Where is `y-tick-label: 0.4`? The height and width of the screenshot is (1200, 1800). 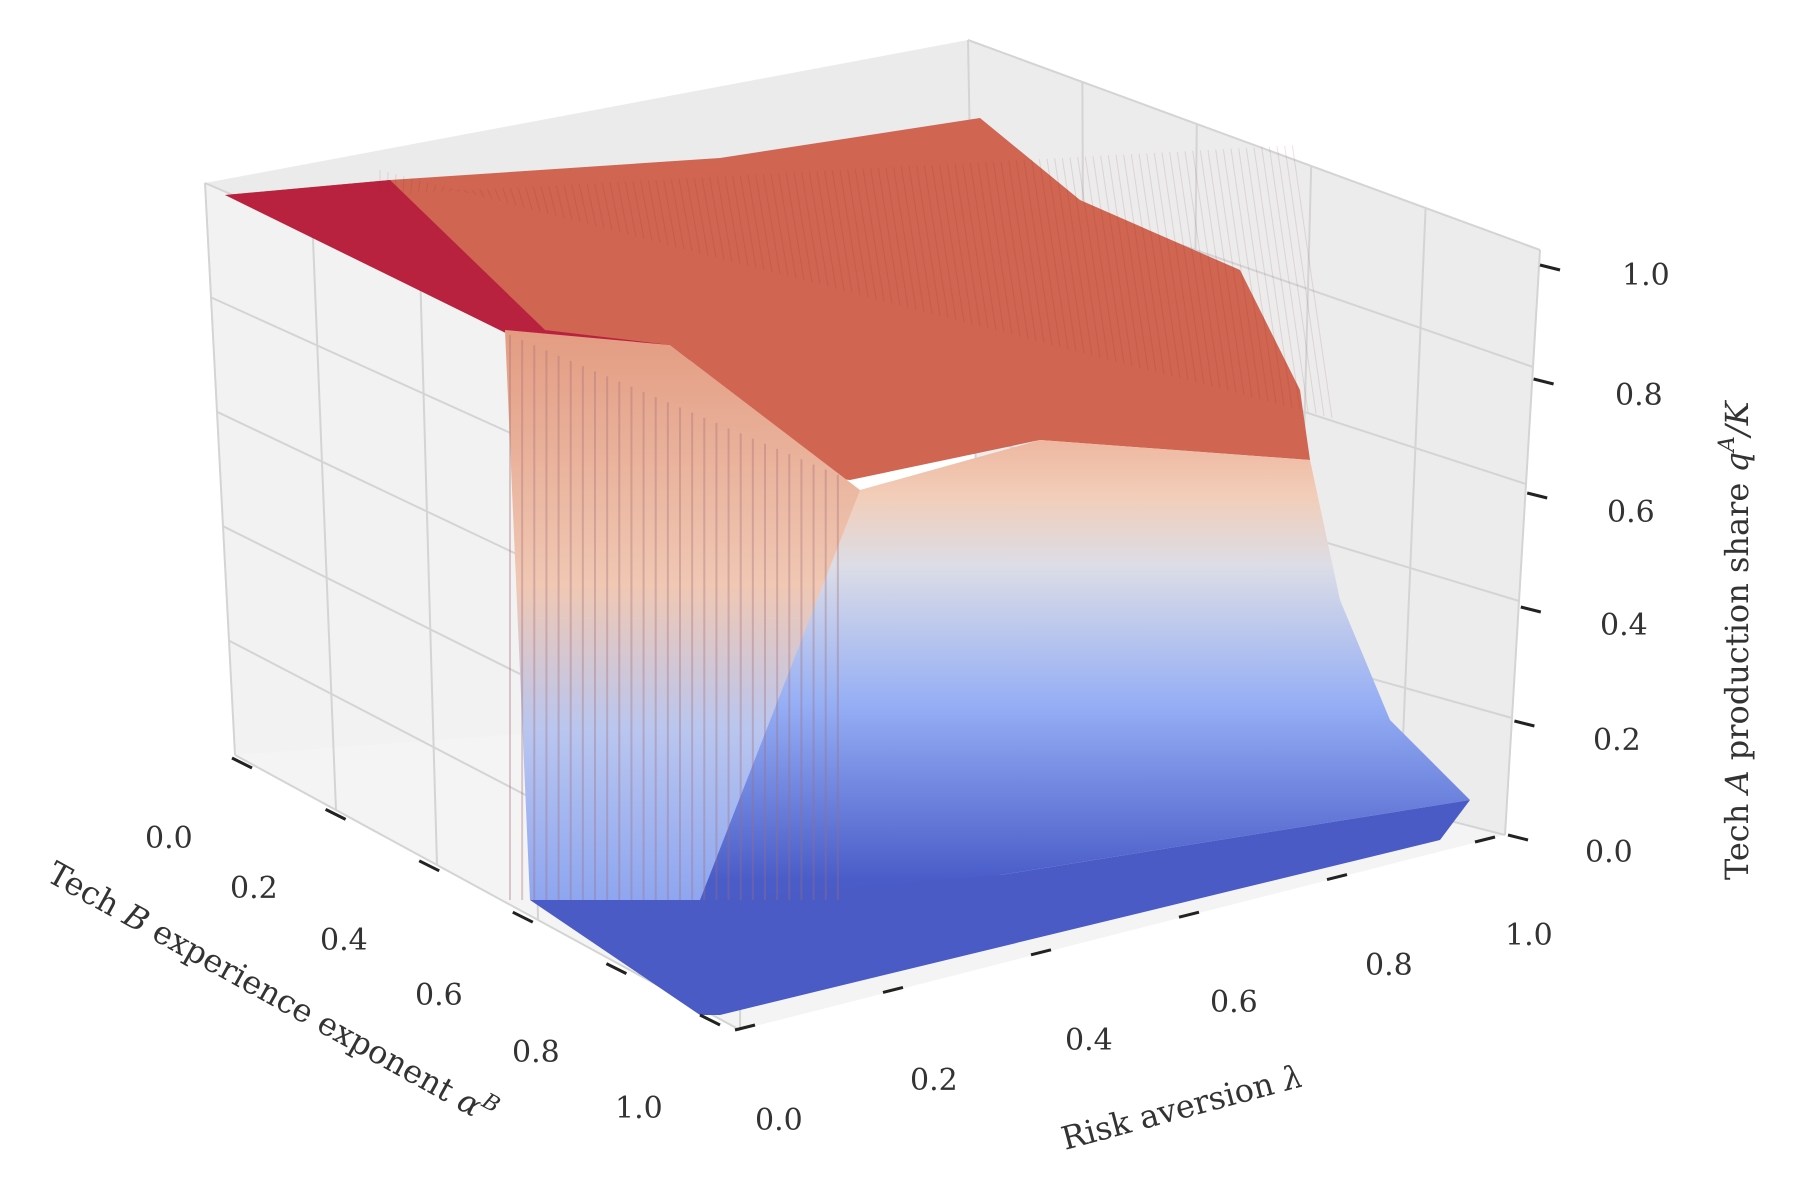
y-tick-label: 0.4 is located at coordinates (344, 940).